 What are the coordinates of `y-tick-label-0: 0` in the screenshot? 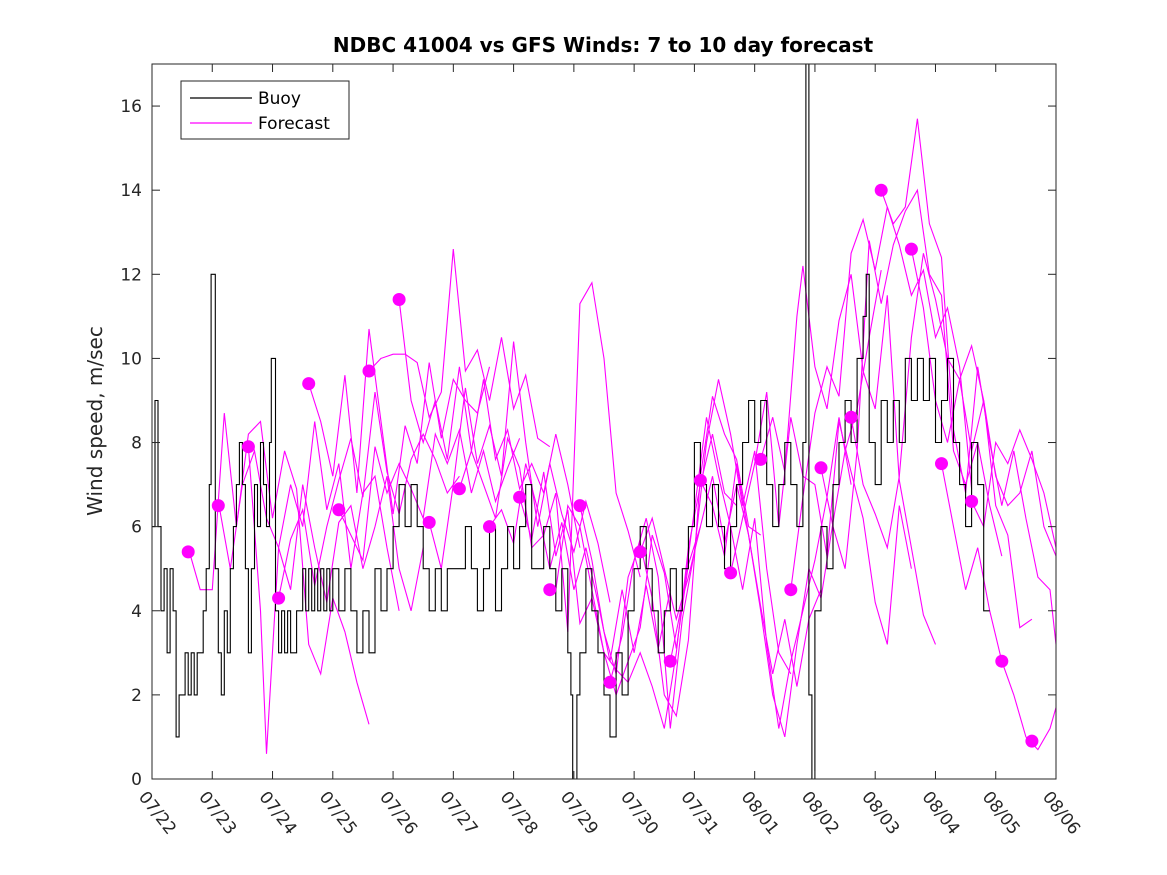 It's located at (136, 780).